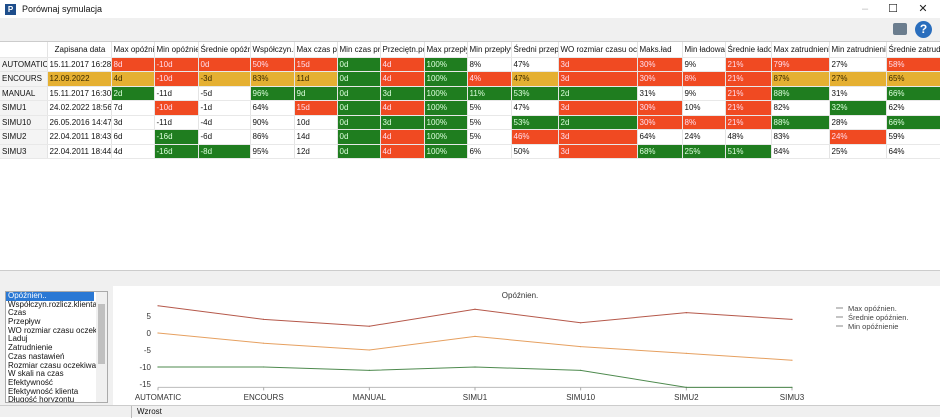 The width and height of the screenshot is (940, 418). I want to click on table-cell: 62%, so click(913, 108).